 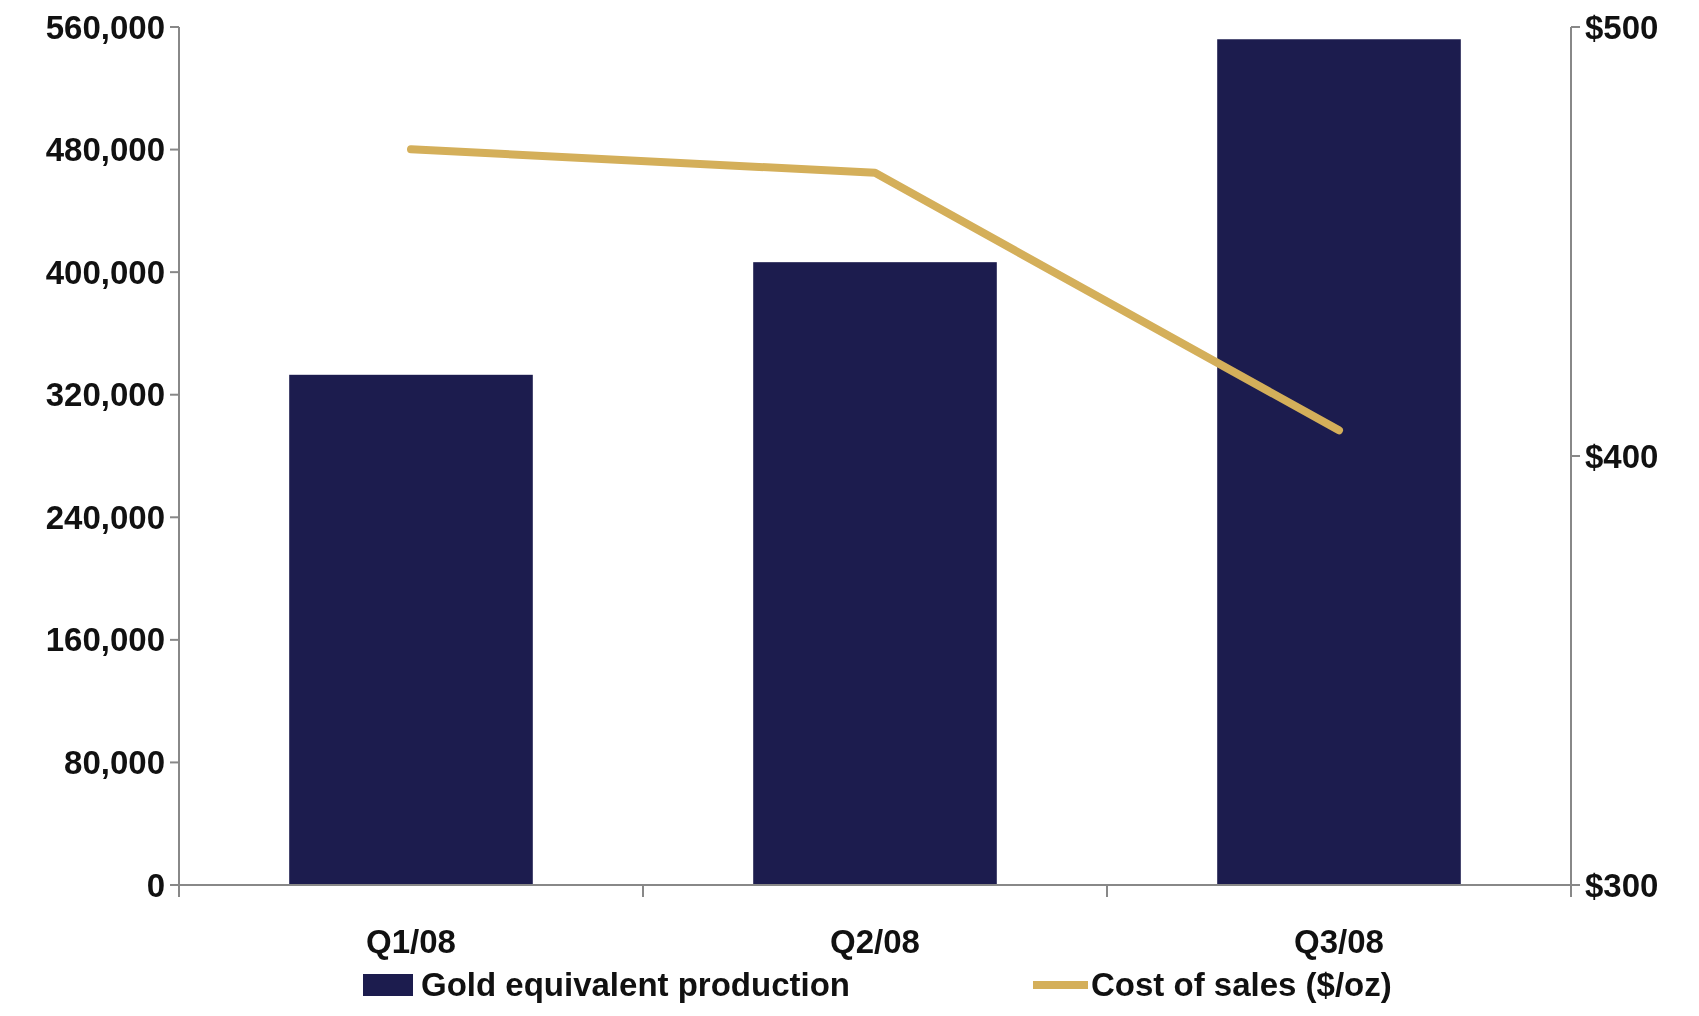 I want to click on y-tick-label: 400,000, so click(x=105, y=272).